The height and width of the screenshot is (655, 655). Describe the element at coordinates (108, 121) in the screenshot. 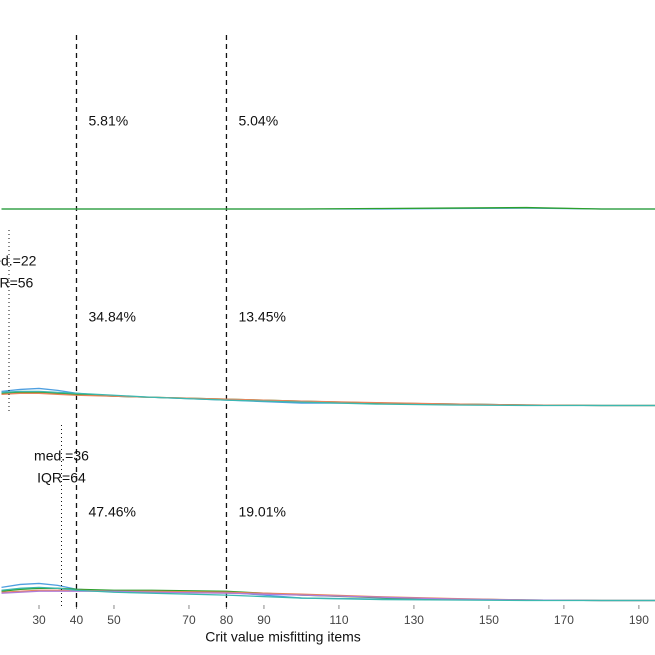

I see `percent-label: 5.81%` at that location.